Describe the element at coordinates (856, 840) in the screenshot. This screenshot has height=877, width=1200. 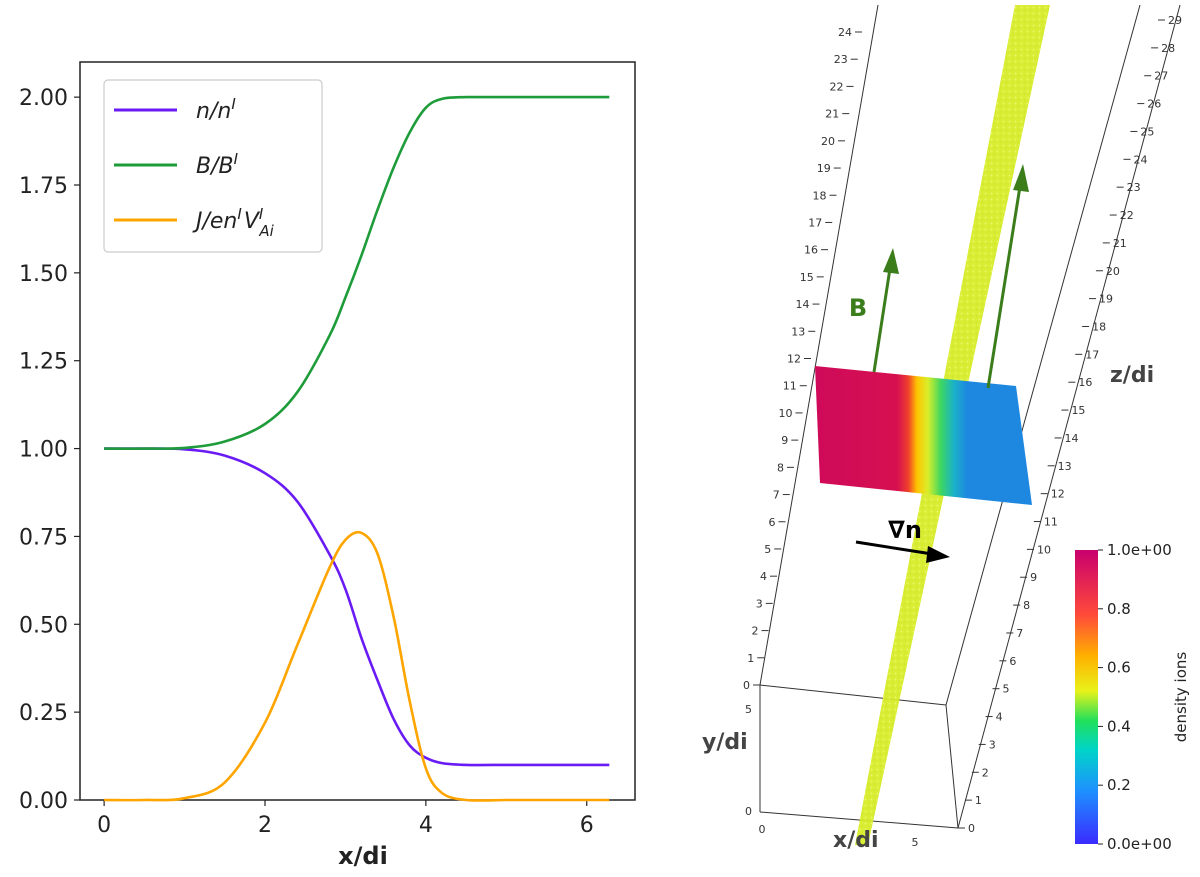
I see `x-axis-label-3d: x/di` at that location.